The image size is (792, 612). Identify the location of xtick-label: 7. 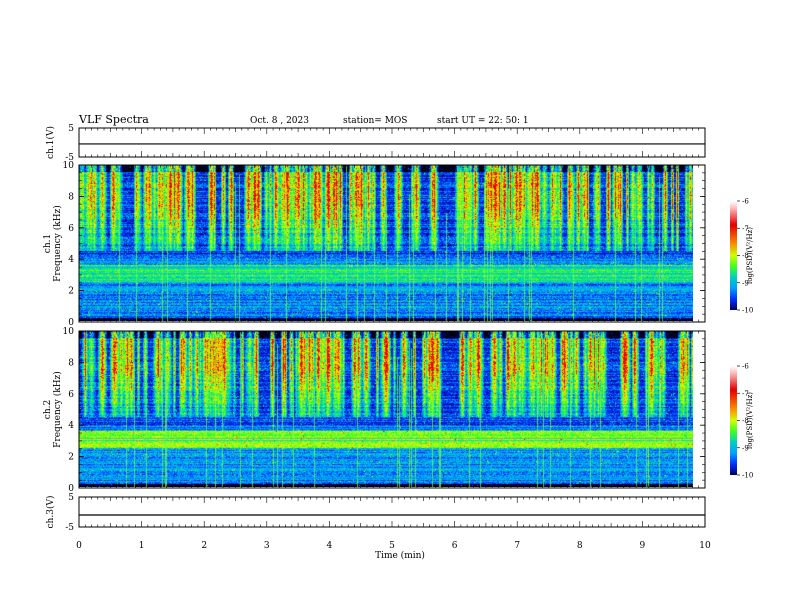
(517, 546).